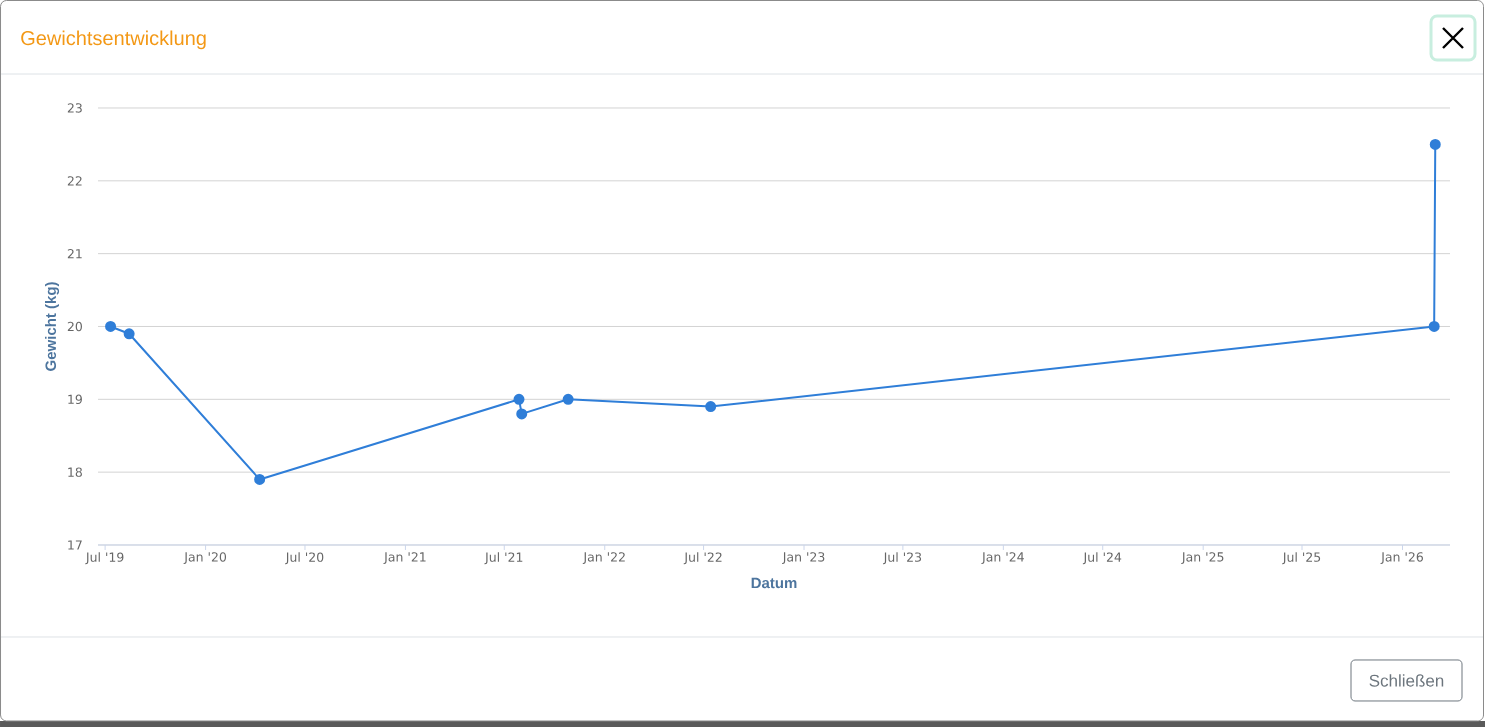 This screenshot has width=1485, height=727. I want to click on x-tick-label: Jan '26, so click(1401, 558).